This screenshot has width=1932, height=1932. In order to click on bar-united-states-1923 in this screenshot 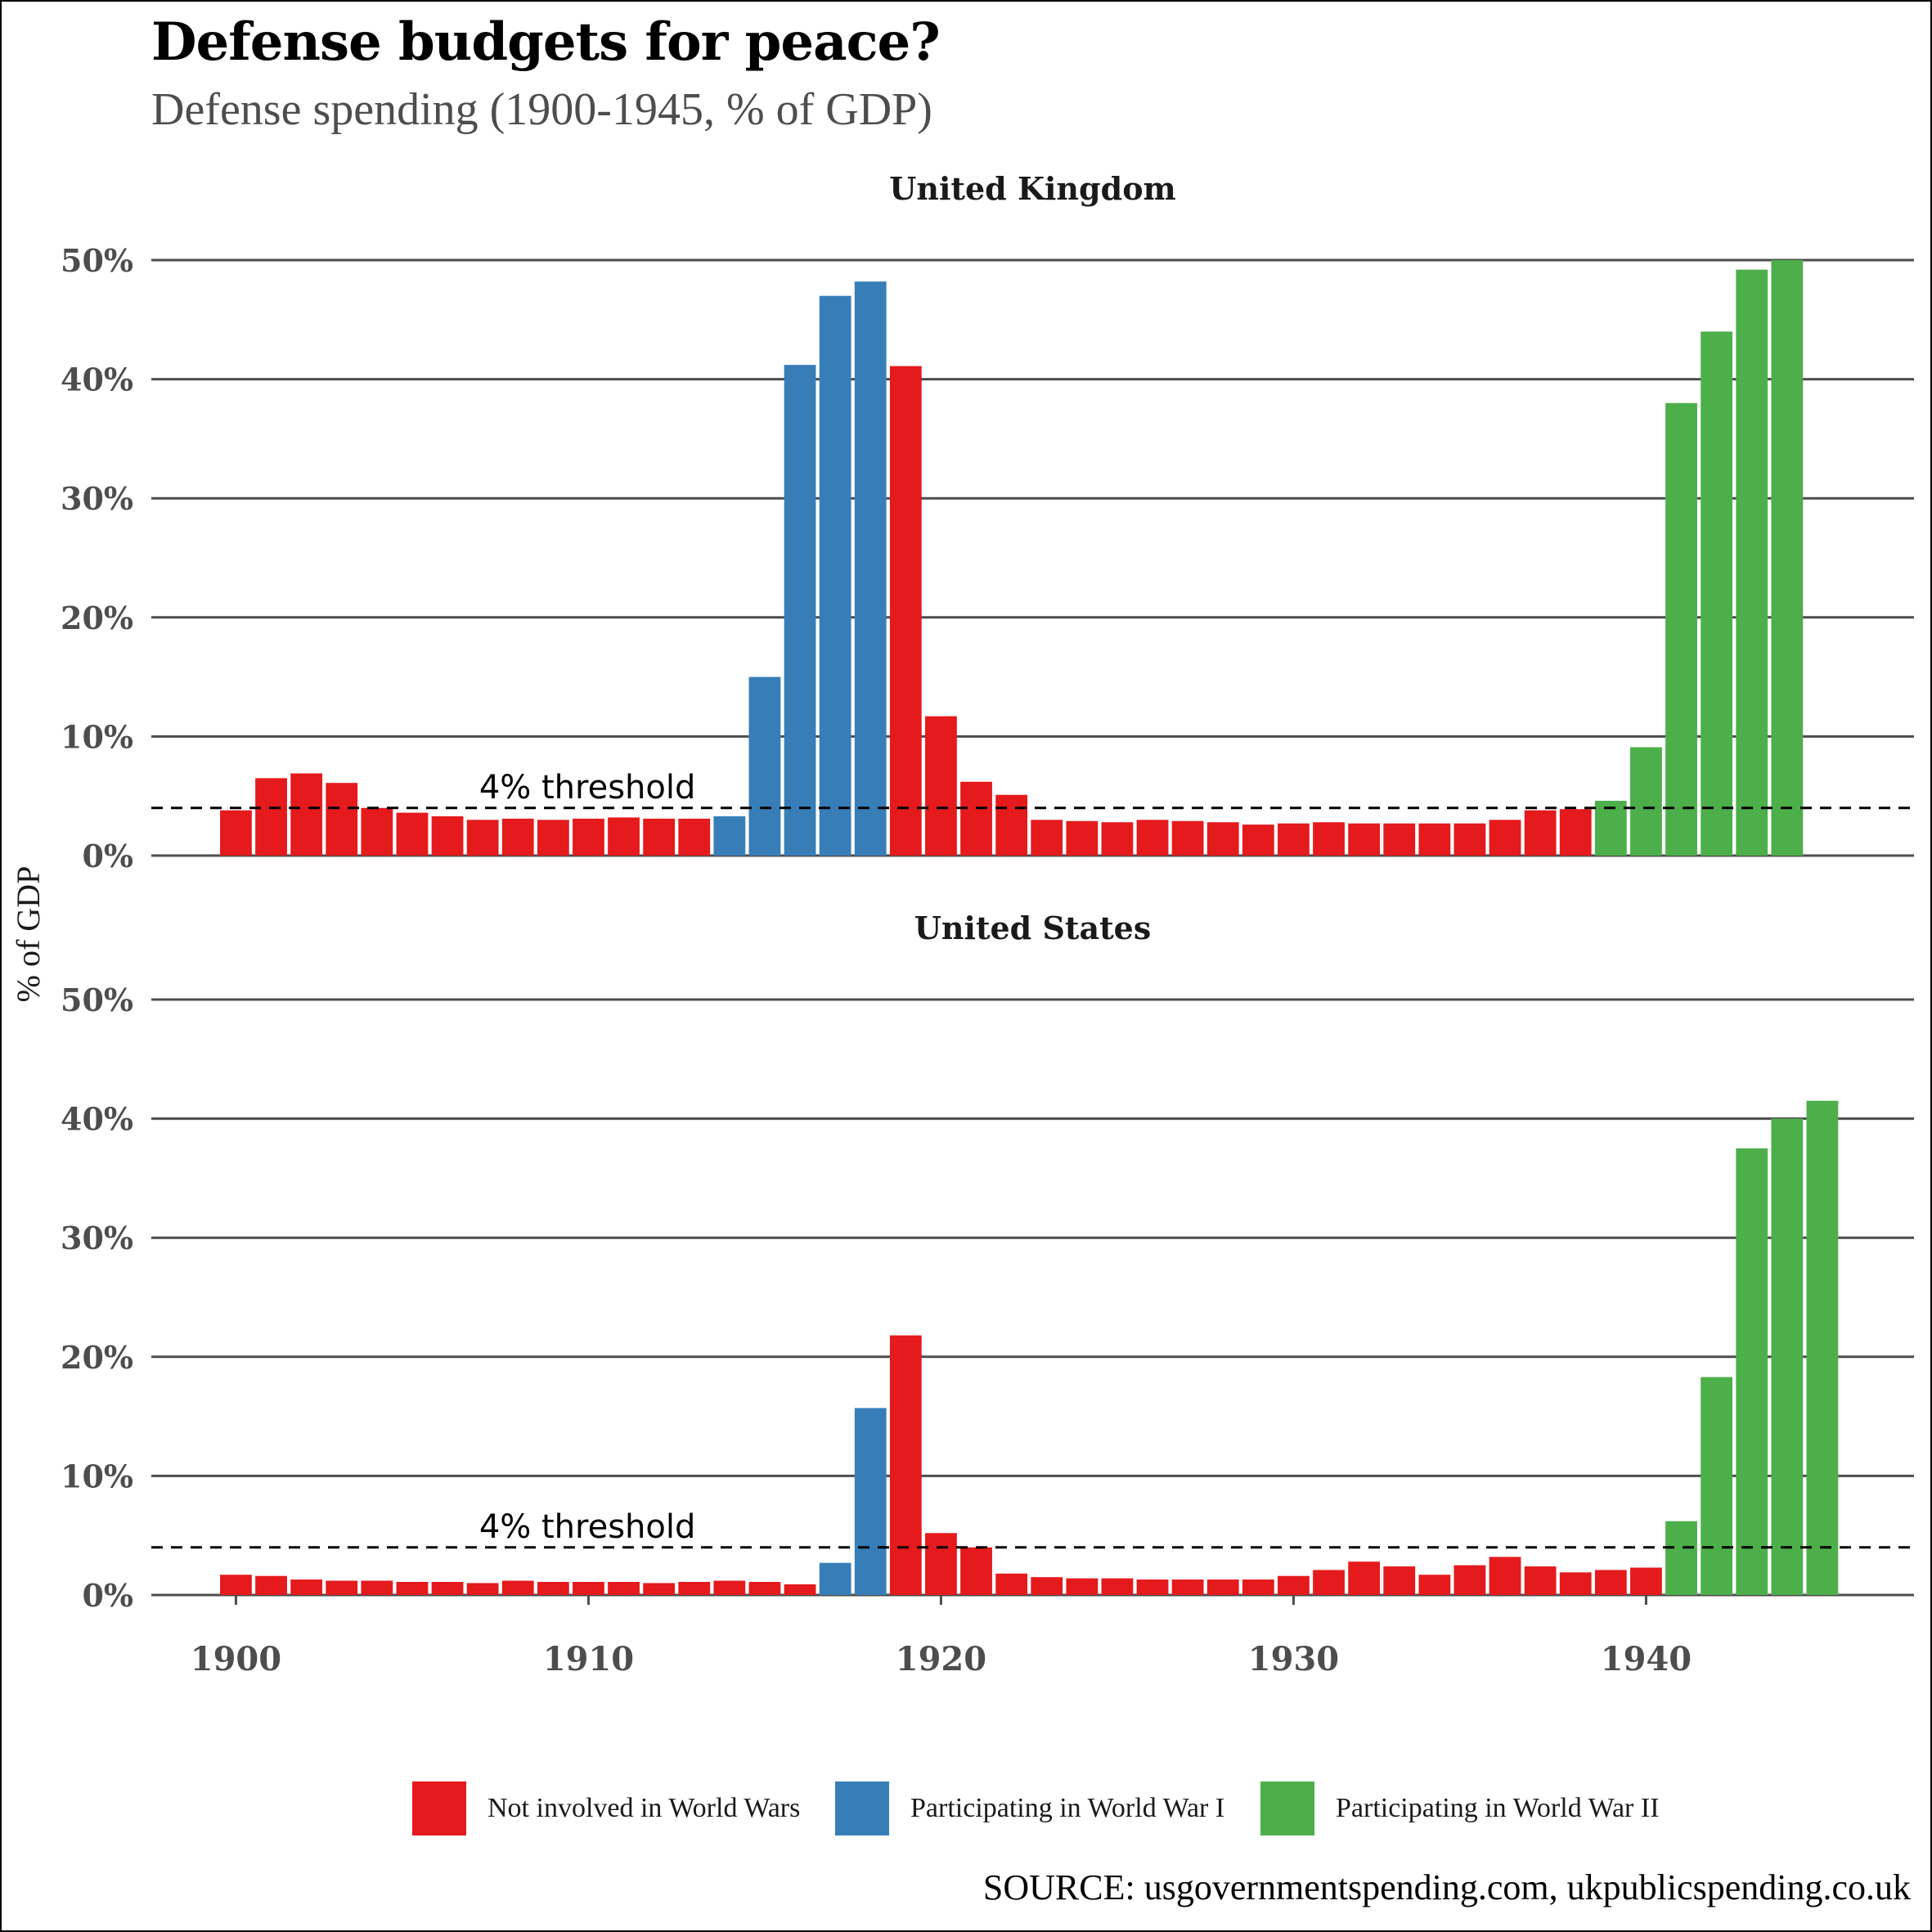, I will do `click(1047, 1586)`.